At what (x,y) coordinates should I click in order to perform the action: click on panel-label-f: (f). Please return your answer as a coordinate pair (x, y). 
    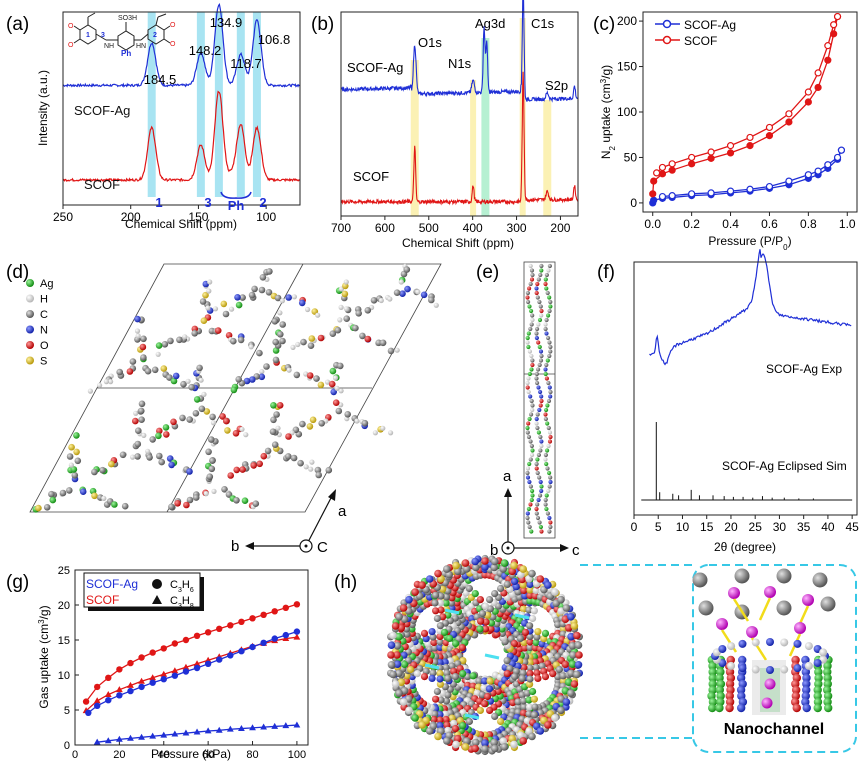
    Looking at the image, I should click on (606, 272).